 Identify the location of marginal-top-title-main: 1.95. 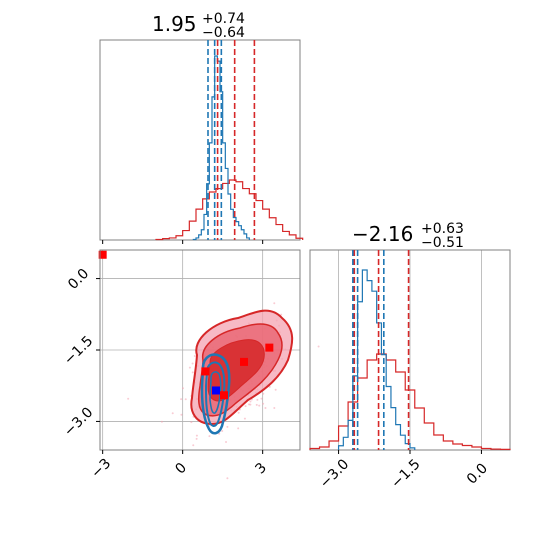
(174, 24).